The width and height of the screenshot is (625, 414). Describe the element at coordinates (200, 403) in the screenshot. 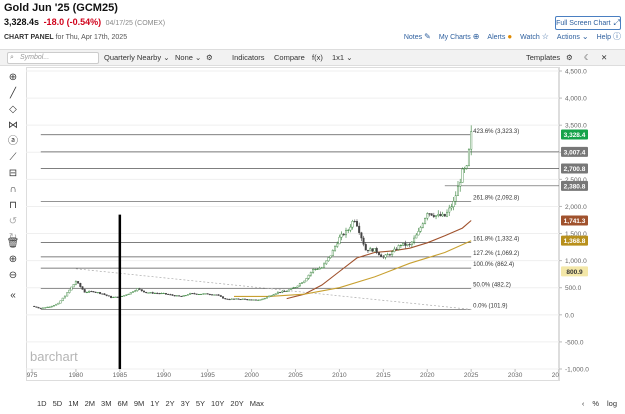

I see `range-button-5y: 5Y` at that location.